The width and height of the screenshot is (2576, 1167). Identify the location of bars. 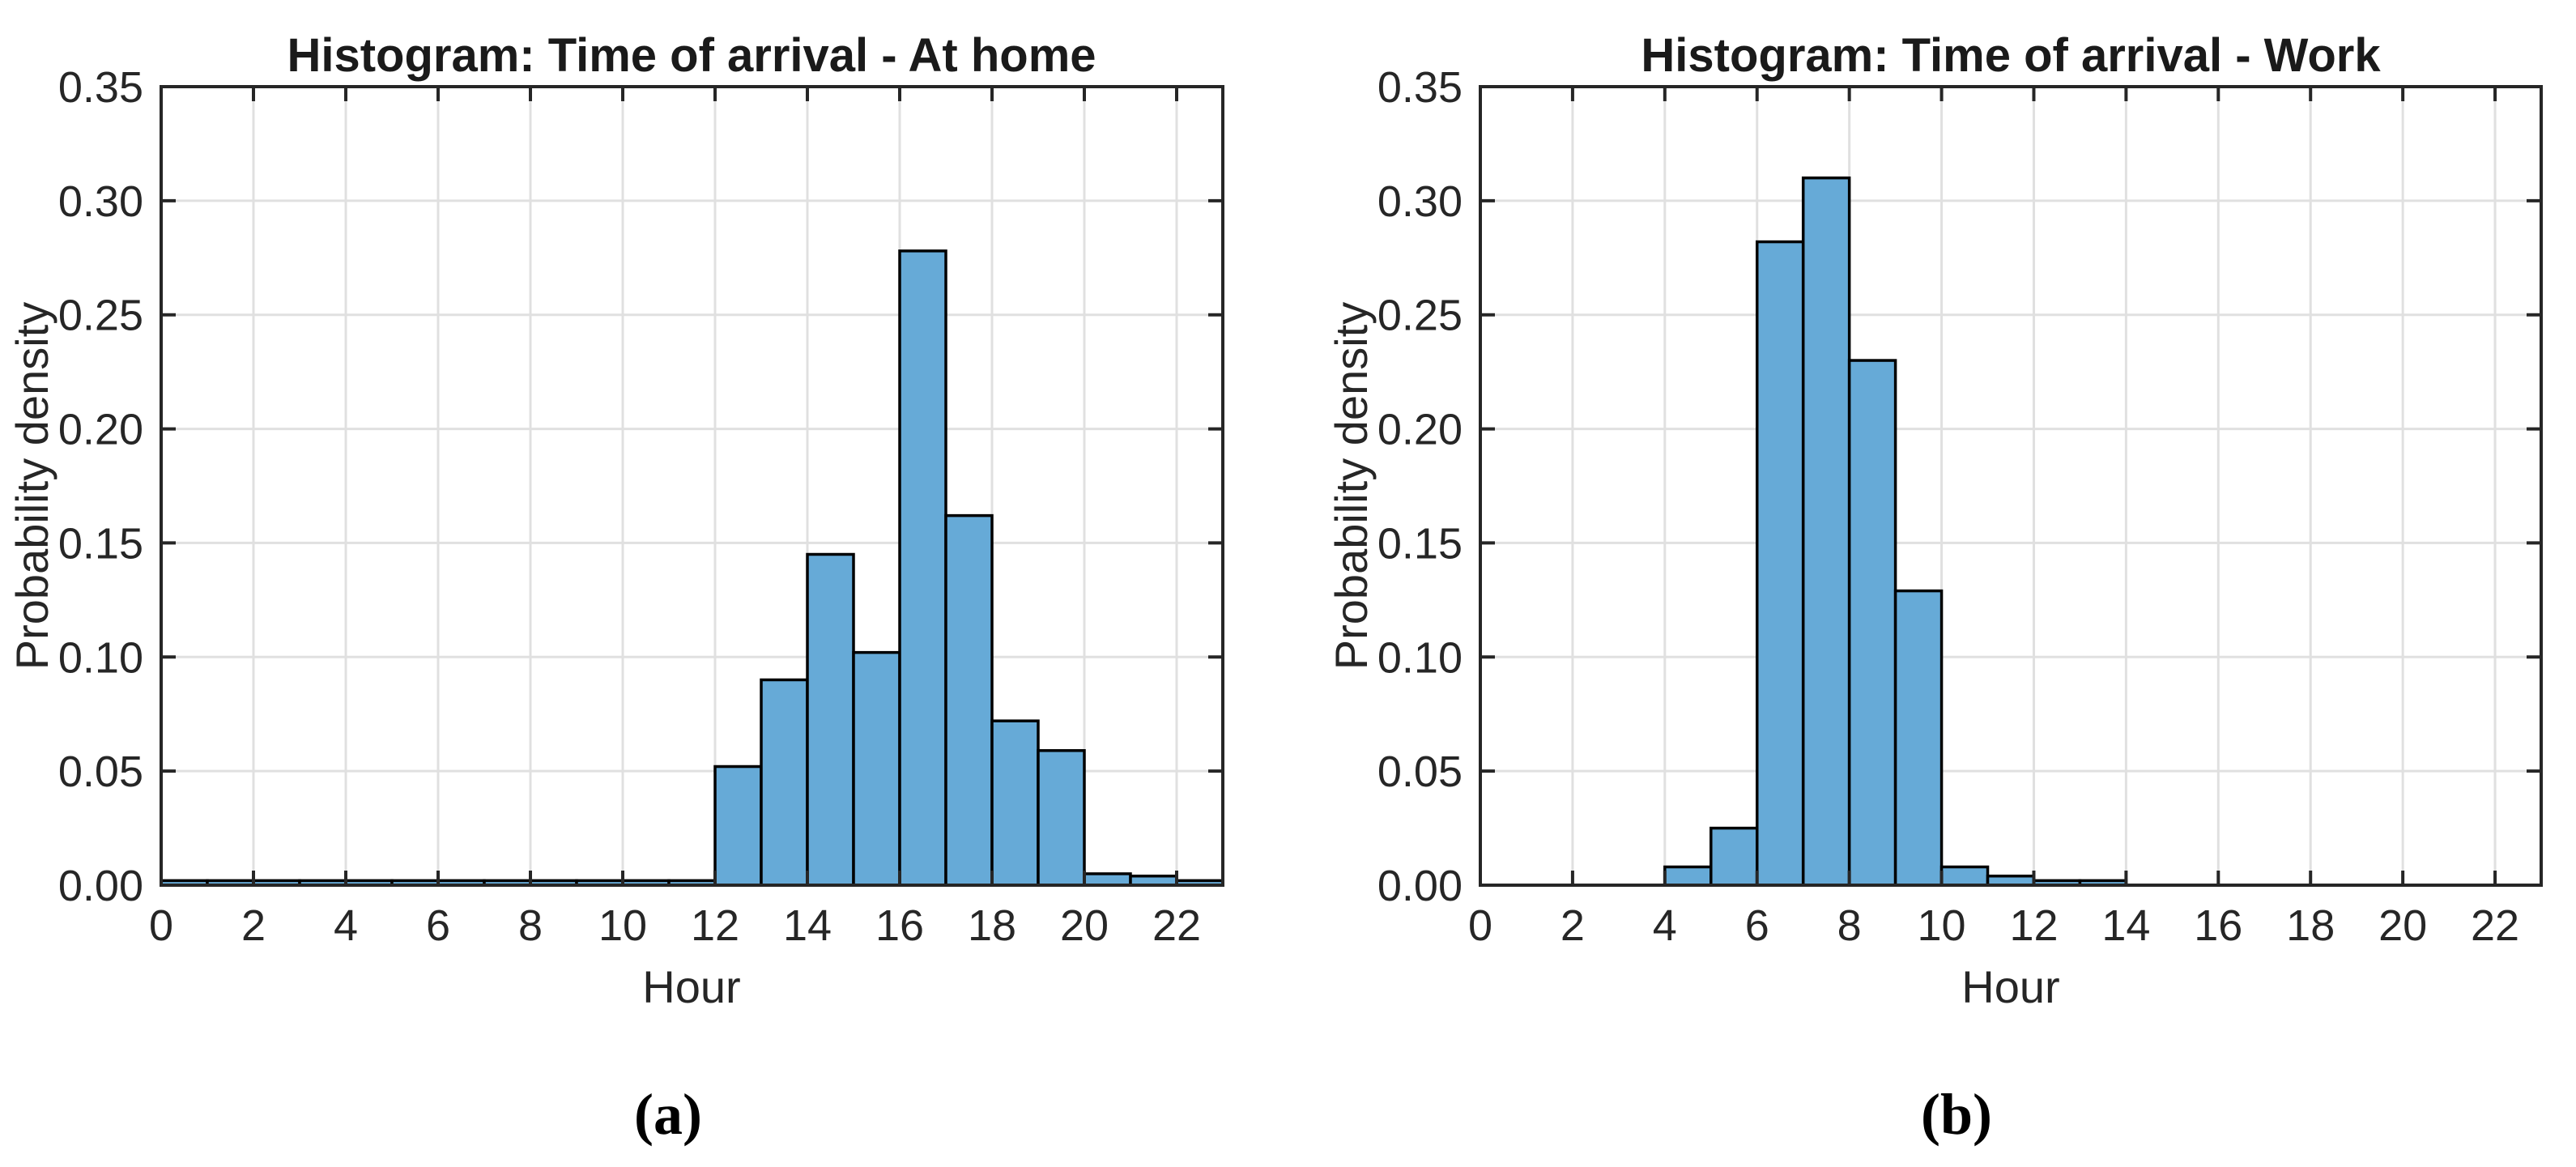
(1895, 531).